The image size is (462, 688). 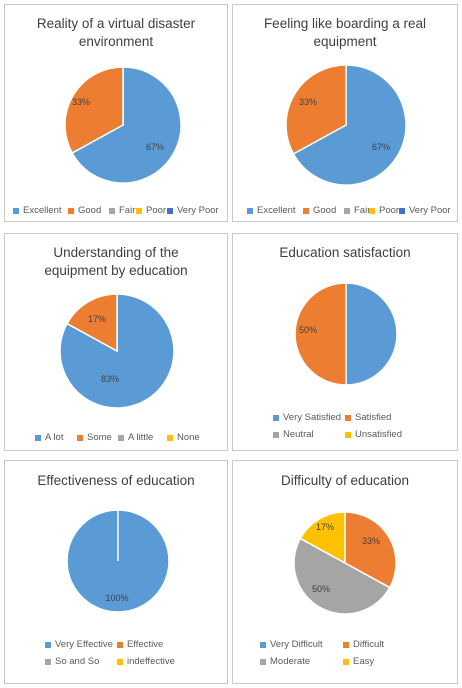 What do you see at coordinates (370, 550) in the screenshot?
I see `pie-slice-difficult` at bounding box center [370, 550].